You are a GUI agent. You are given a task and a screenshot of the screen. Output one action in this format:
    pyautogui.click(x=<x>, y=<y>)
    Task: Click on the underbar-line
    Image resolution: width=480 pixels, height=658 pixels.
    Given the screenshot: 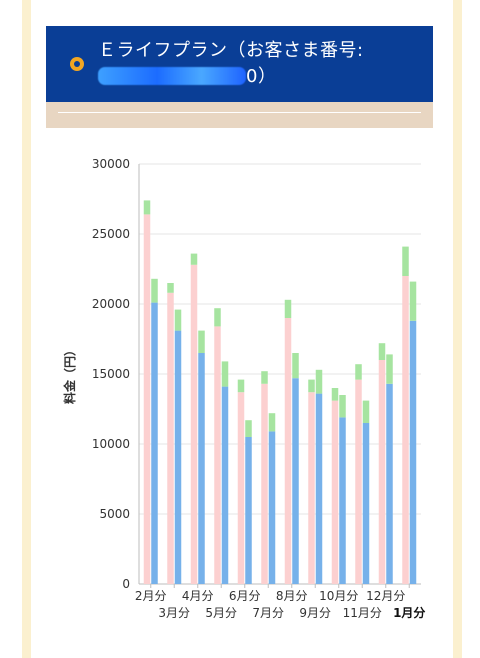 What is the action you would take?
    pyautogui.click(x=239, y=112)
    